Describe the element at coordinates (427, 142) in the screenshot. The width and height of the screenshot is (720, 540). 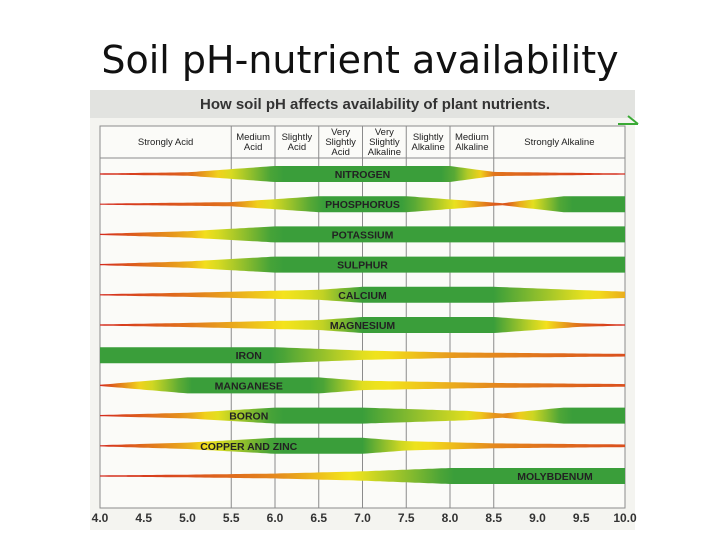
I see `category-label: Slightly Alkaline` at that location.